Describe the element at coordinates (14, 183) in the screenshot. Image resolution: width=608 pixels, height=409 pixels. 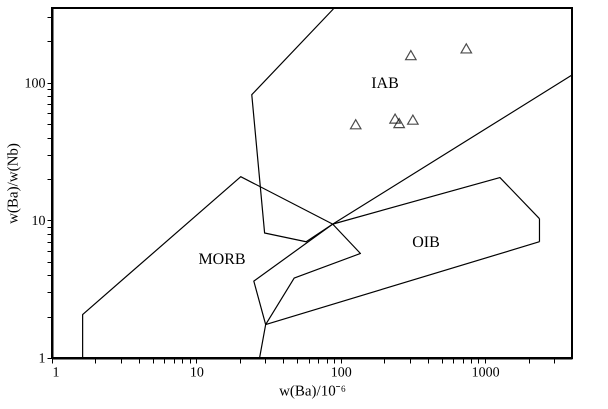
I see `y-axis-title: w(Ba)/w(Nb)` at that location.